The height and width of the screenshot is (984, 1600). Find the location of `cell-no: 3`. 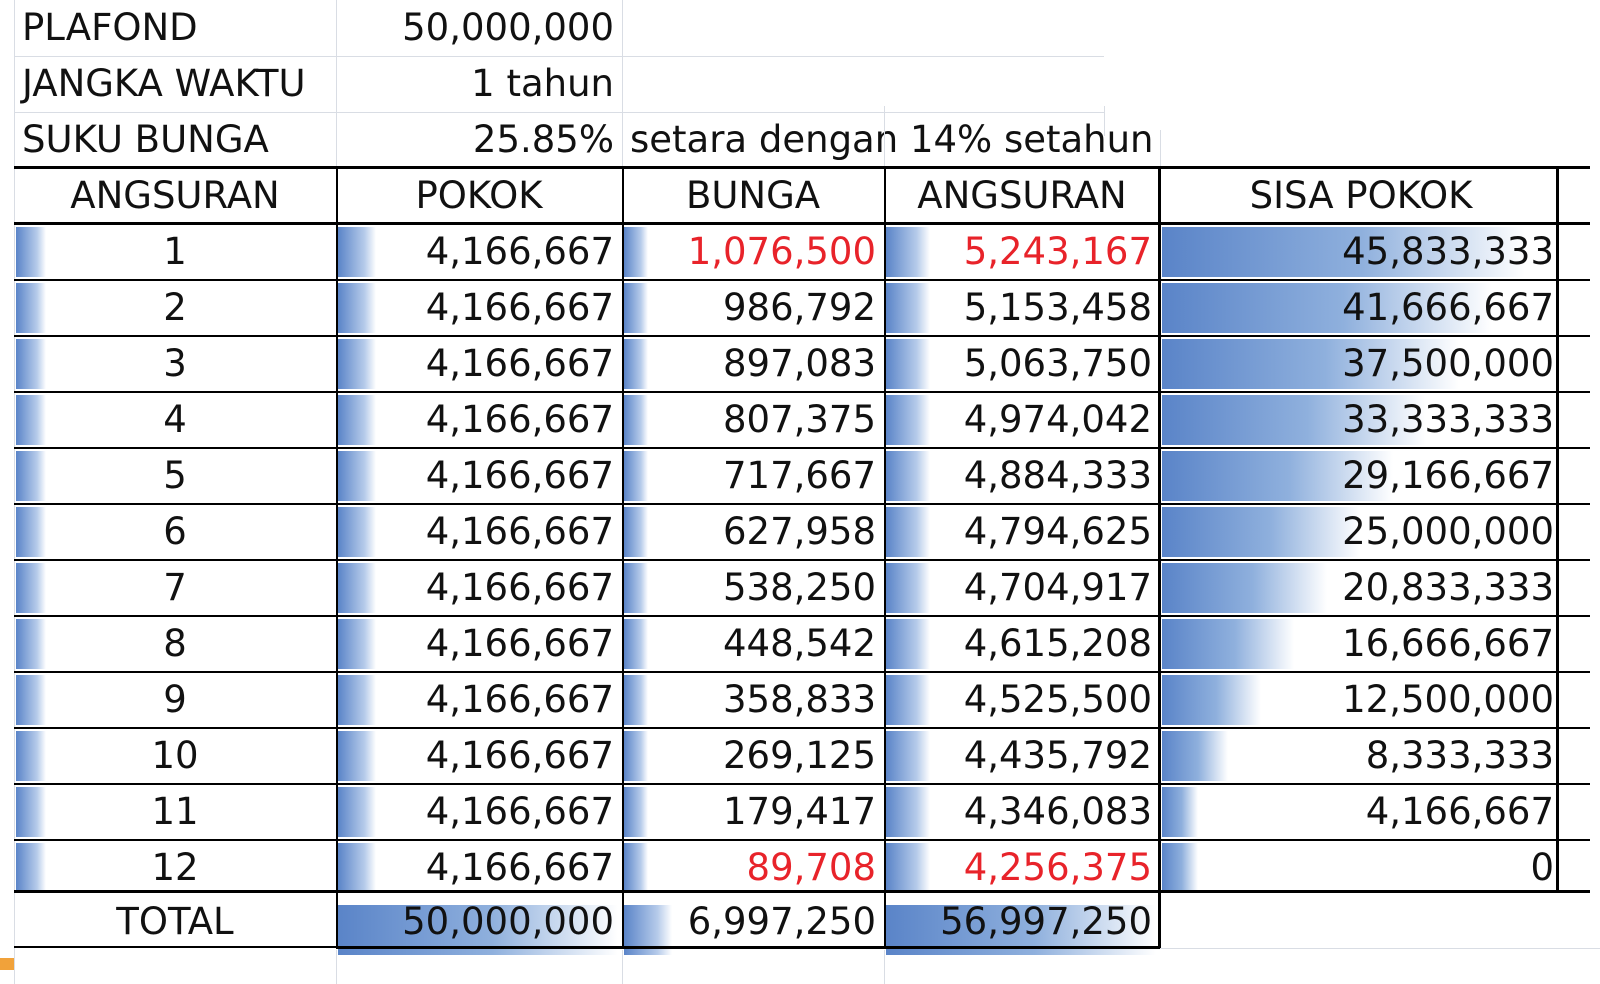

cell-no: 3 is located at coordinates (175, 363).